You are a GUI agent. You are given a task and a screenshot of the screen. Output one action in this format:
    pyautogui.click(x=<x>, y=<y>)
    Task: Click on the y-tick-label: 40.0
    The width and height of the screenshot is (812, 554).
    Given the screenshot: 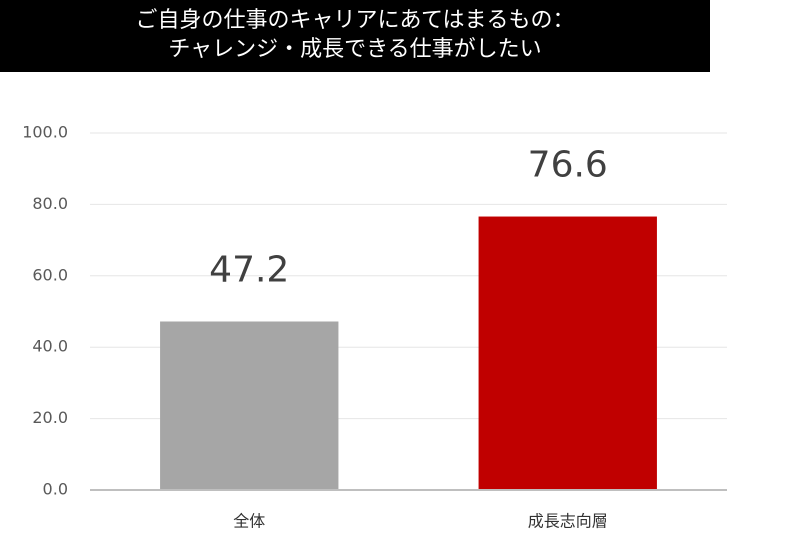 What is the action you would take?
    pyautogui.click(x=50, y=346)
    